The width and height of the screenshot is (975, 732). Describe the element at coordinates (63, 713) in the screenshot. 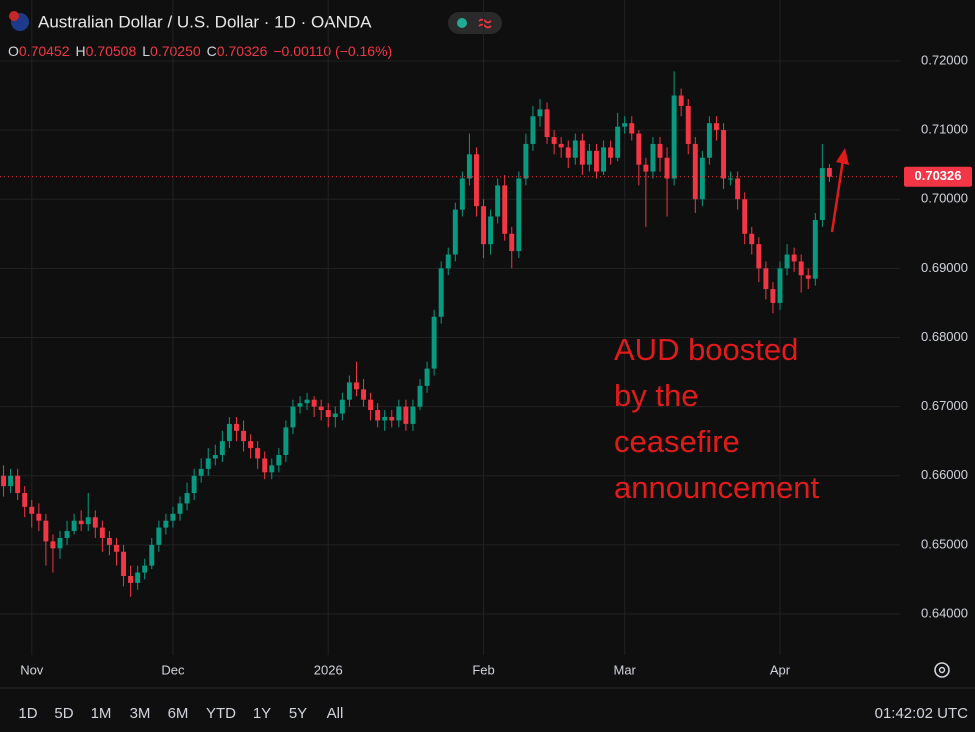

I see `range-button: 5D` at that location.